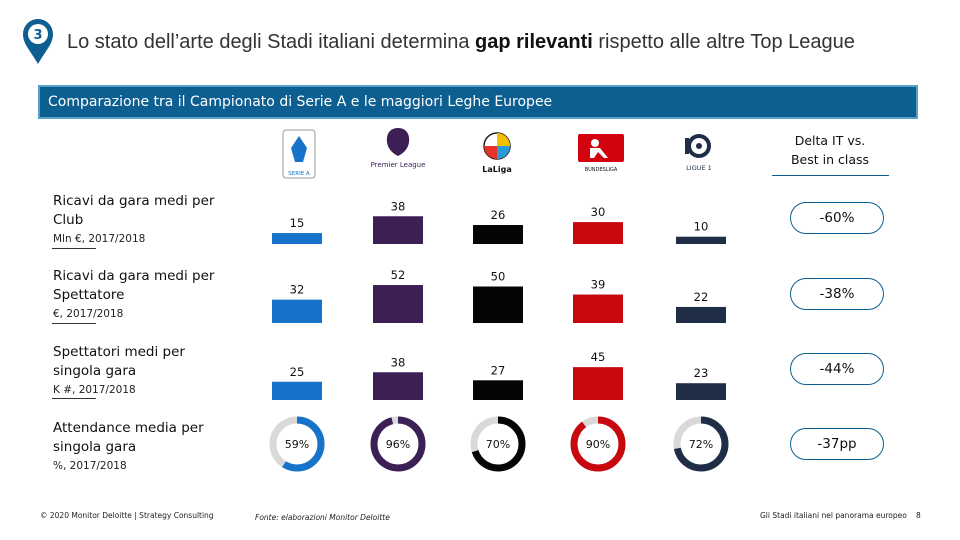 Image resolution: width=960 pixels, height=540 pixels. I want to click on donut-value-label: 72%, so click(701, 444).